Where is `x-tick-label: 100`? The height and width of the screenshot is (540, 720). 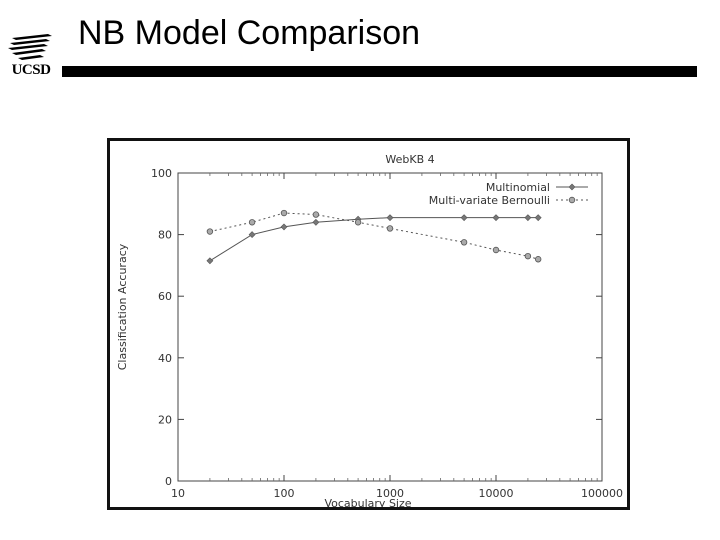 x-tick-label: 100 is located at coordinates (284, 493).